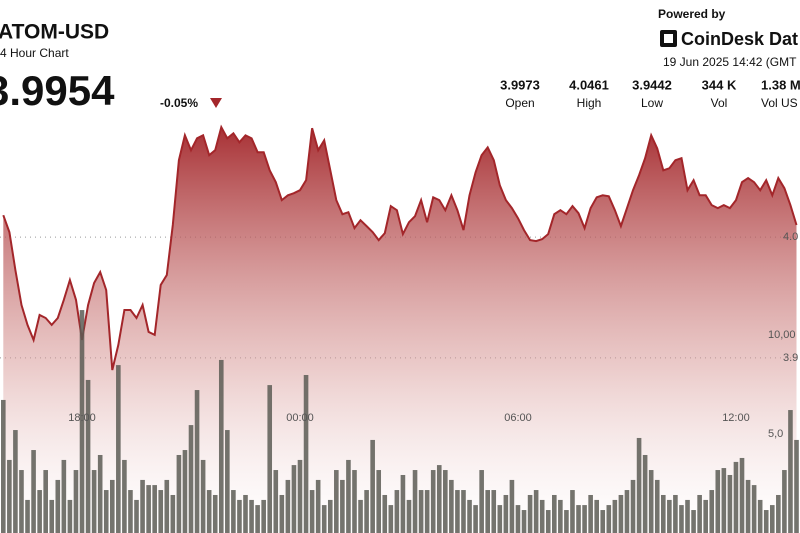 The height and width of the screenshot is (533, 800). Describe the element at coordinates (519, 103) in the screenshot. I see `stat-label: Open` at that location.